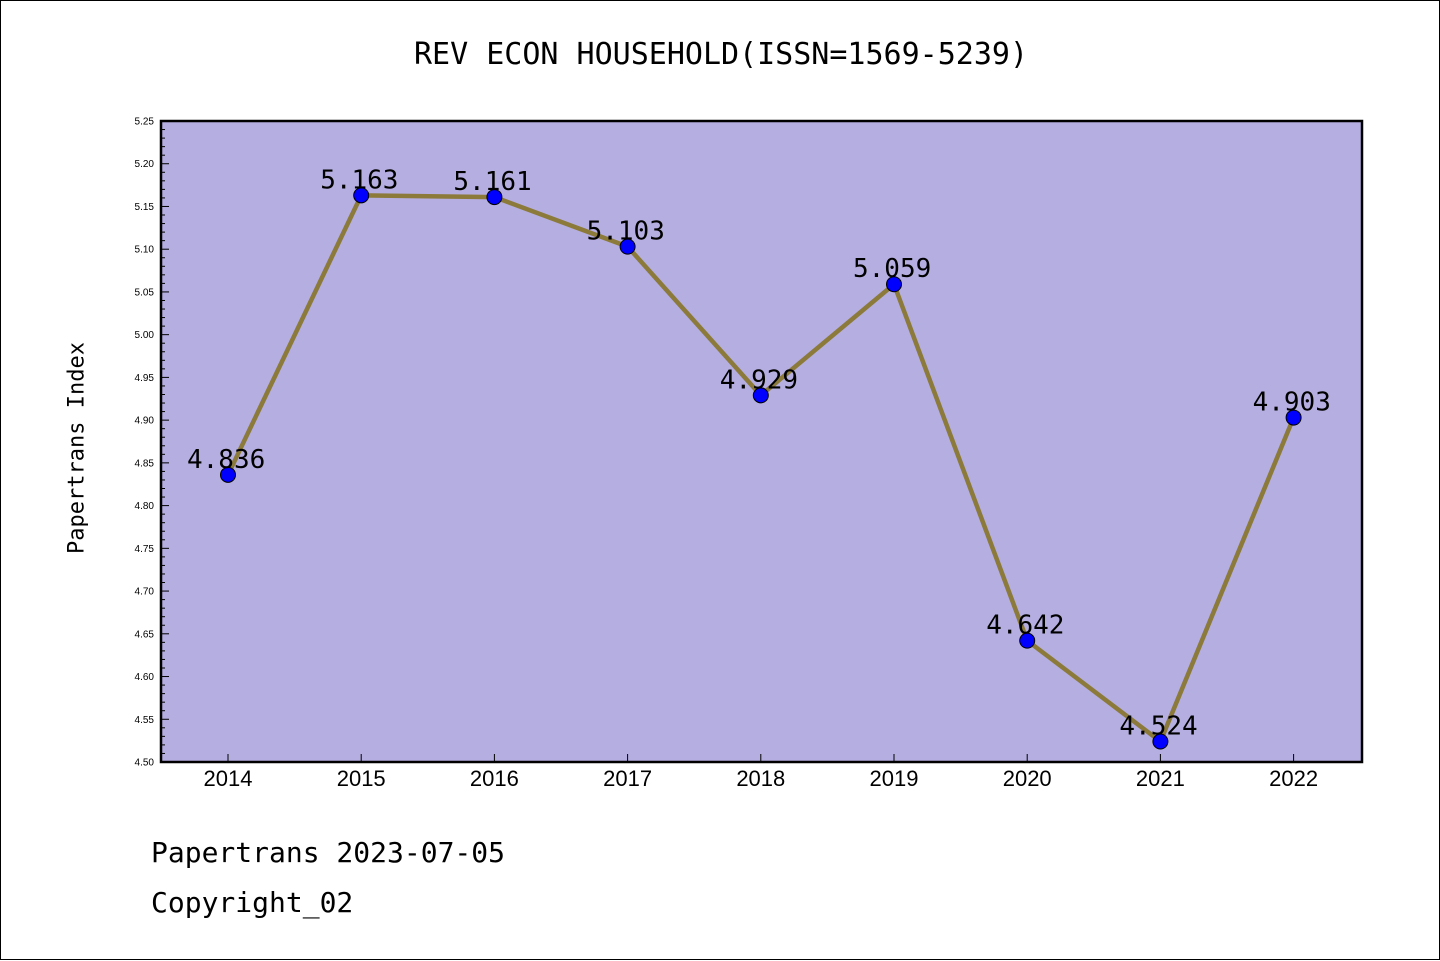  Describe the element at coordinates (1160, 778) in the screenshot. I see `x-tick-label: 2021` at that location.